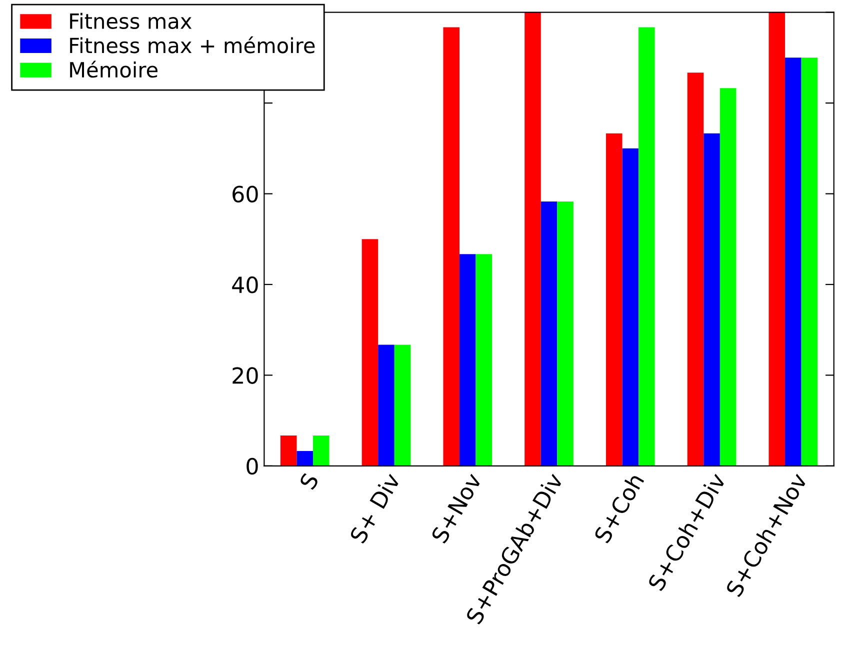  What do you see at coordinates (374, 507) in the screenshot?
I see `x-tick-label: S+ Div` at bounding box center [374, 507].